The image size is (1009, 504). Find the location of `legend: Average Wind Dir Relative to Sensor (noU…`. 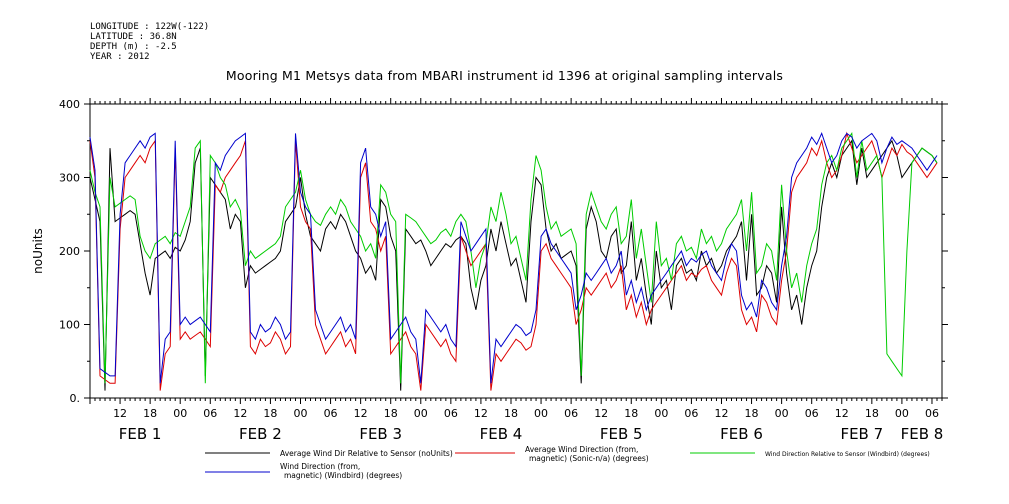

legend: Average Wind Dir Relative to Sensor (noU… is located at coordinates (567, 462).